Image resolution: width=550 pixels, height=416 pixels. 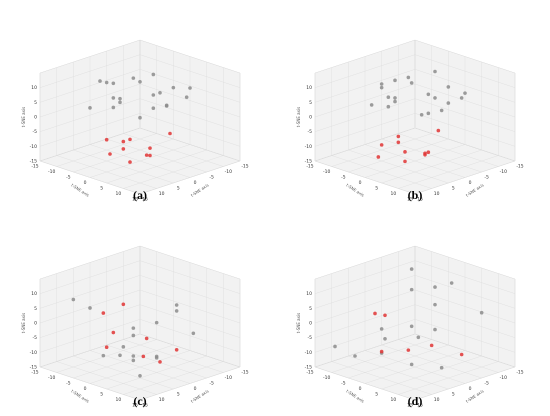 What do you see at coordinates (310, 309) in the screenshot?
I see `z-tick-label: 5` at bounding box center [310, 309].